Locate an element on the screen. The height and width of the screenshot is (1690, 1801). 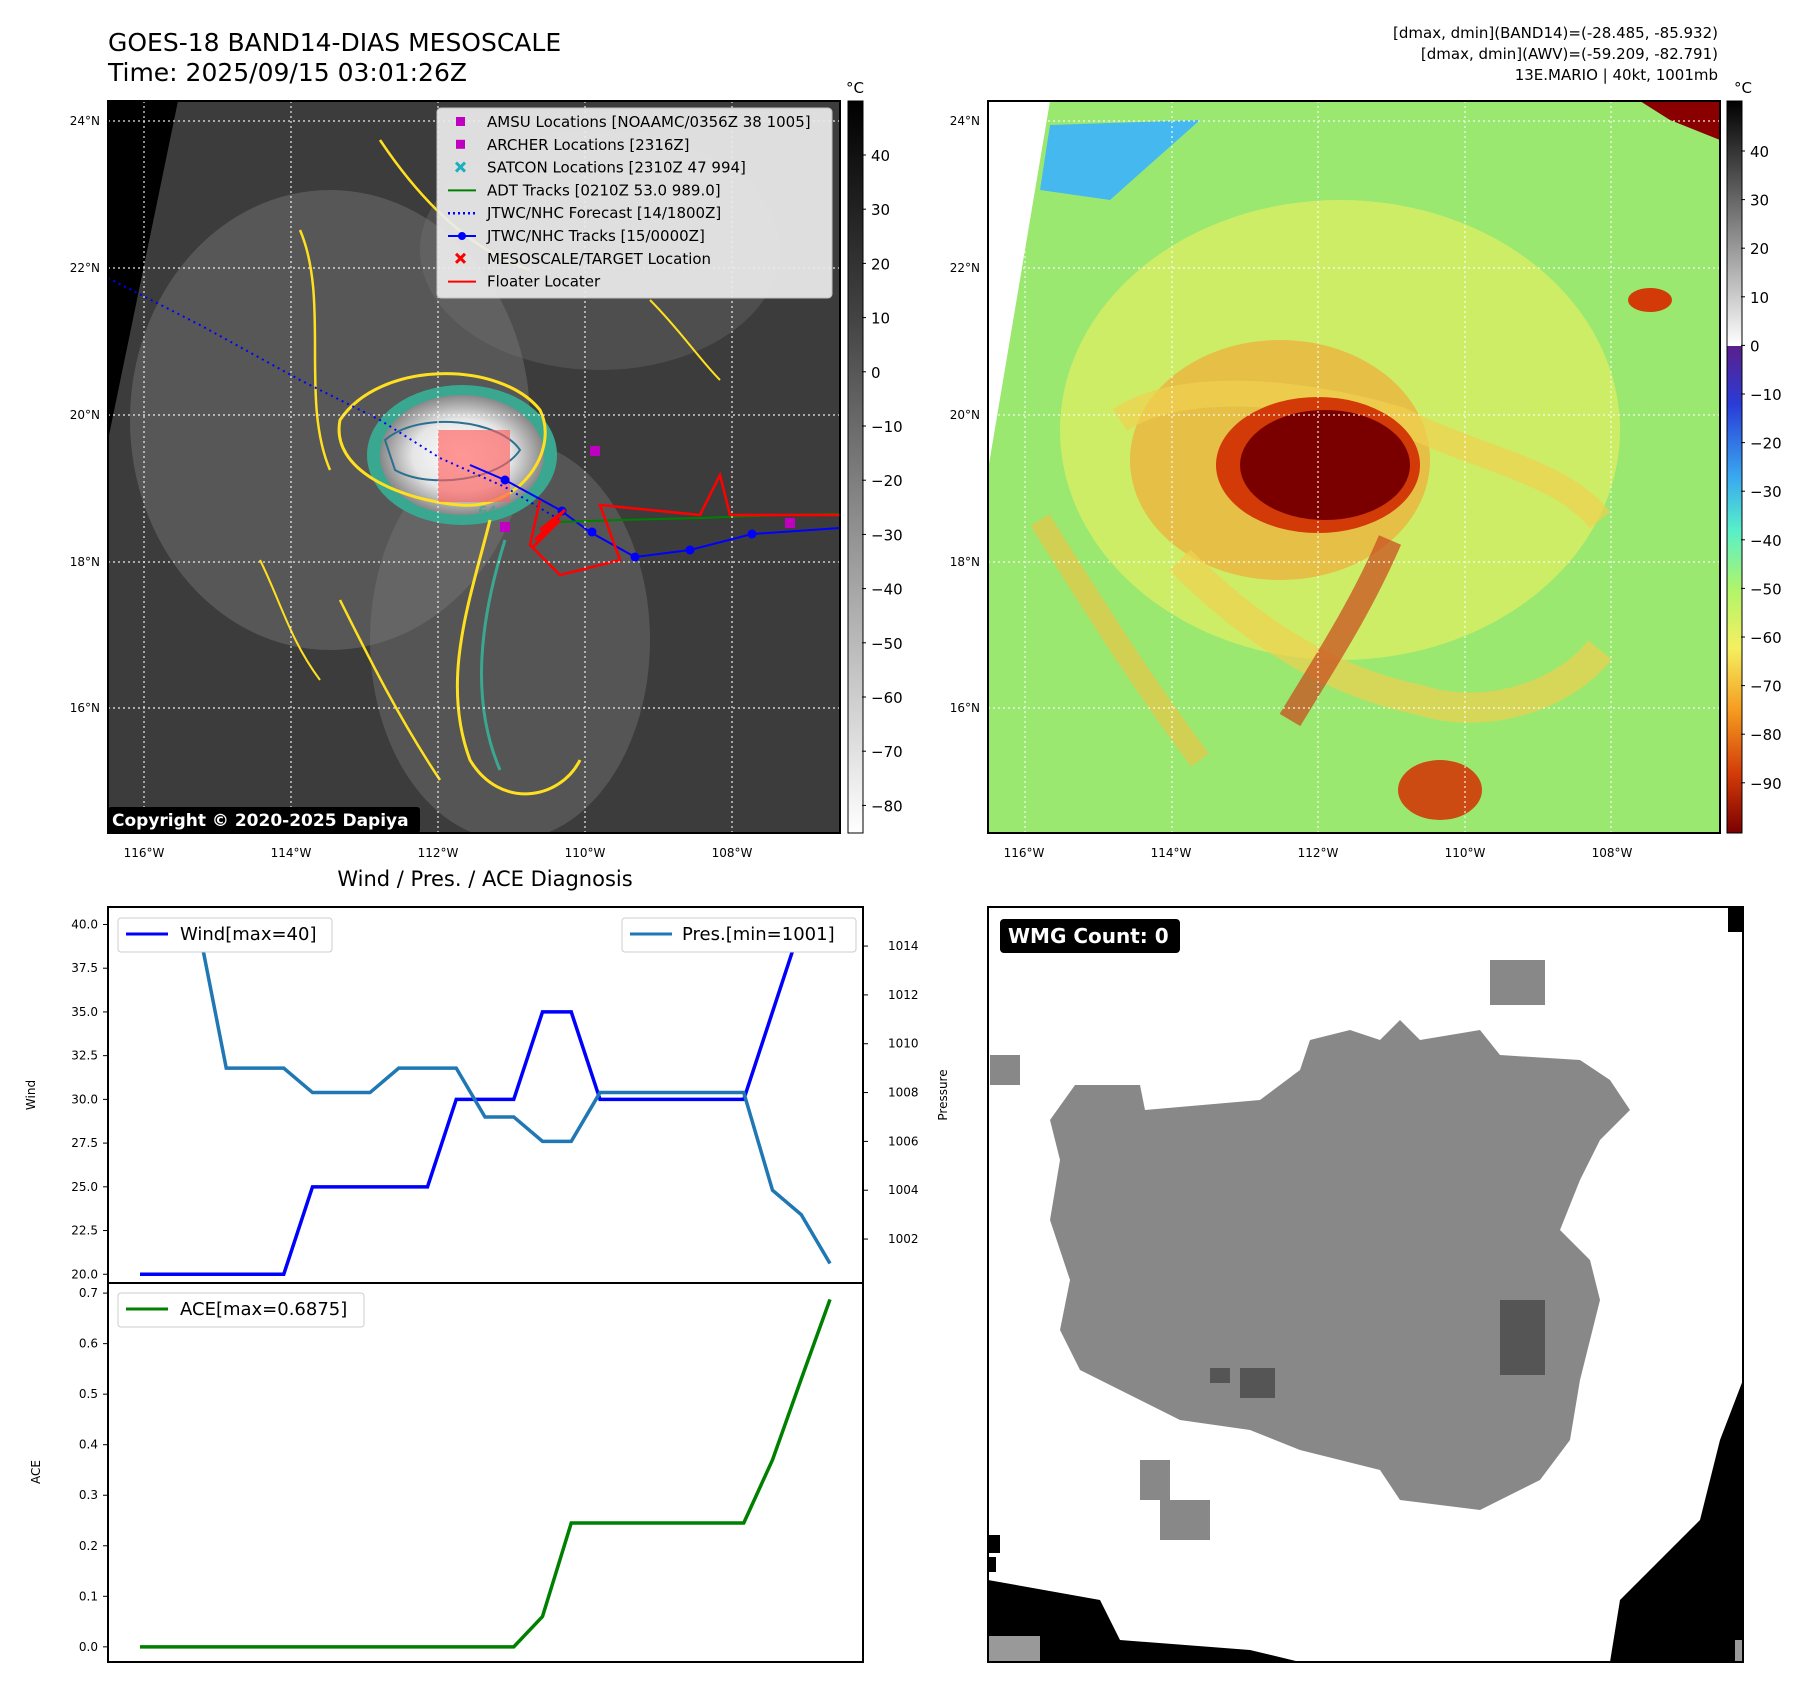
colorbar-right-label: 0 is located at coordinates (1755, 346).